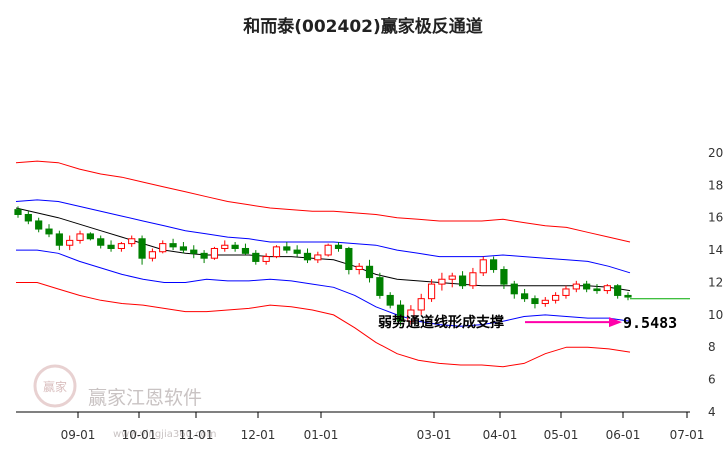  Describe the element at coordinates (715, 153) in the screenshot. I see `y-tick-label: 20` at that location.